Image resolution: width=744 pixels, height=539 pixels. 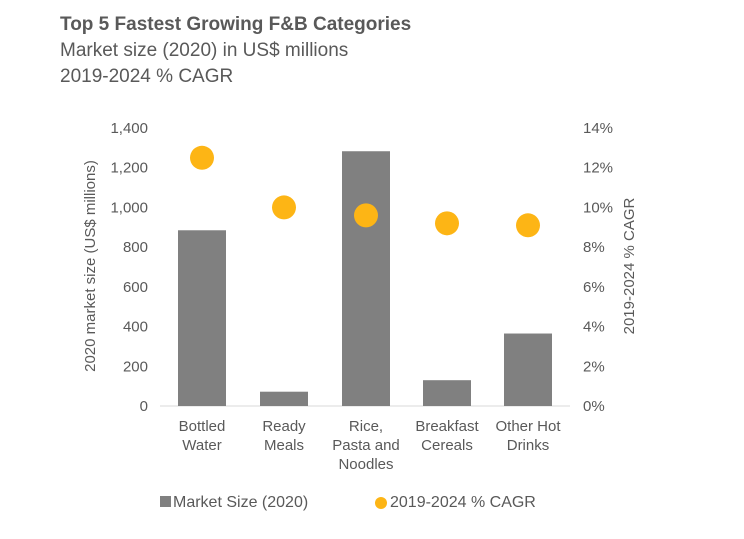 I want to click on left-tick-label: 0, so click(x=144, y=406).